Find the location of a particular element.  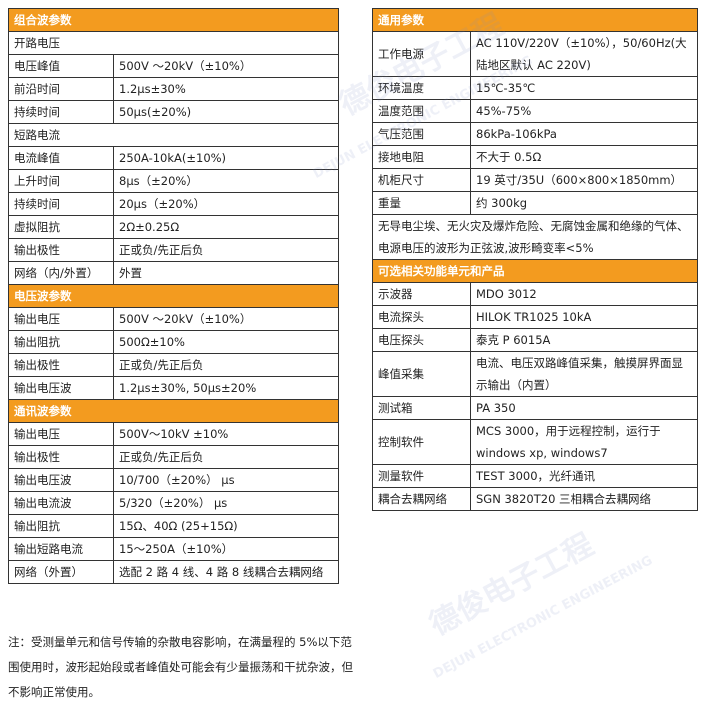

row: 耦合去耦网络 SGN 3820T20 三相耦合去耦网络 is located at coordinates (535, 499).